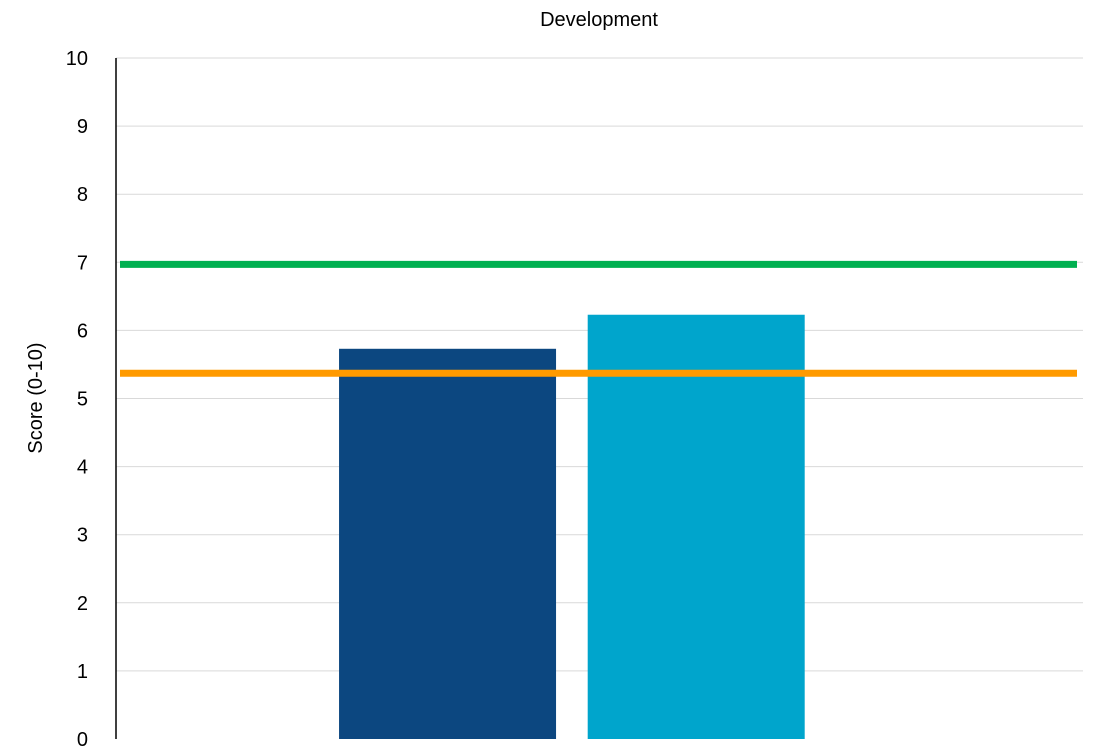  Describe the element at coordinates (82, 536) in the screenshot. I see `y-tick-label: 3` at that location.